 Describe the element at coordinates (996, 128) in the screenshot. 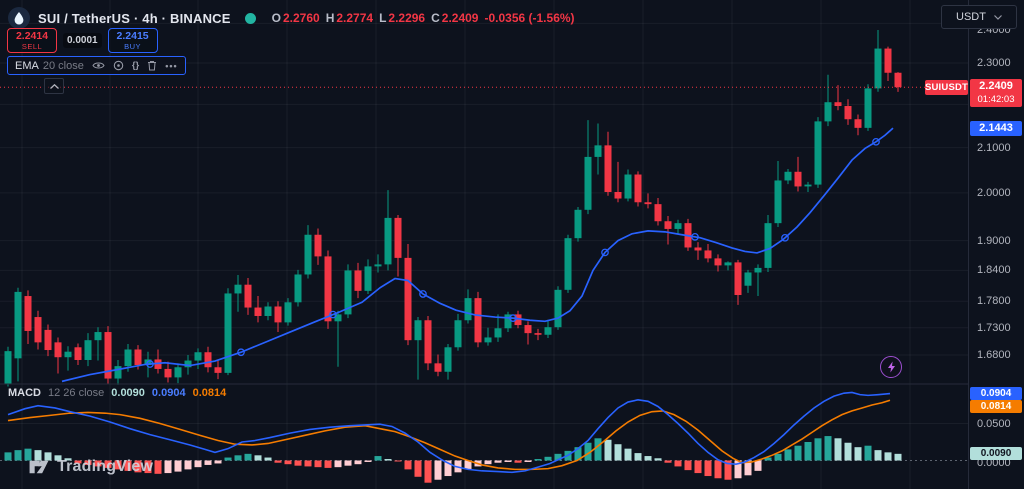

I see `ema-value-label: 2.1443` at that location.